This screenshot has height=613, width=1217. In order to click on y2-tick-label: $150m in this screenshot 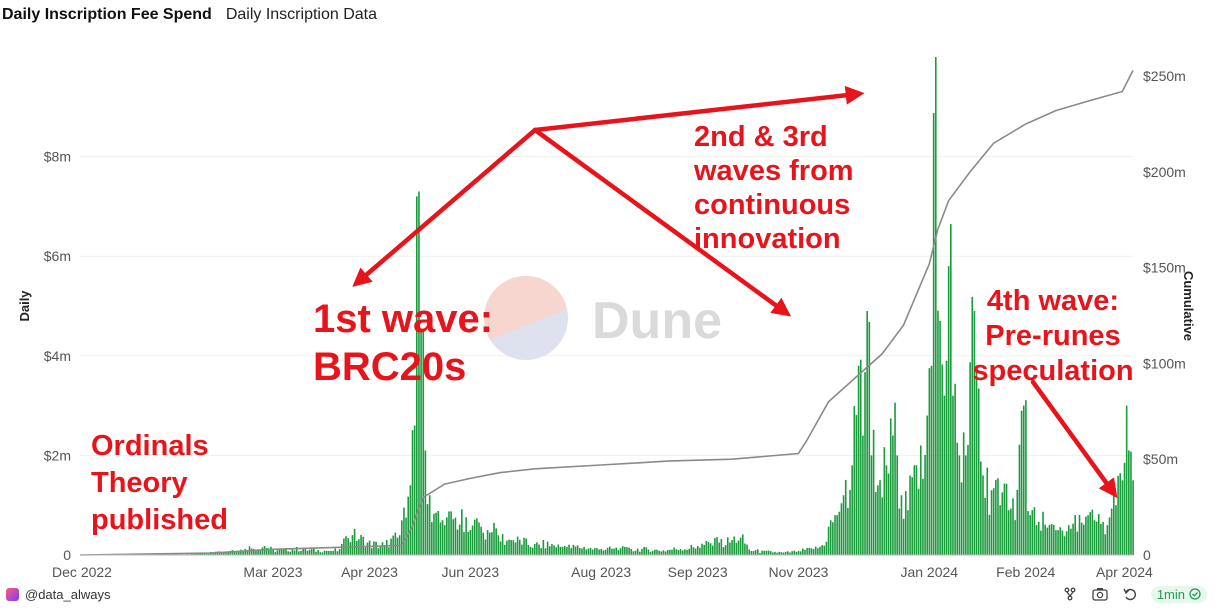, I will do `click(1164, 268)`.